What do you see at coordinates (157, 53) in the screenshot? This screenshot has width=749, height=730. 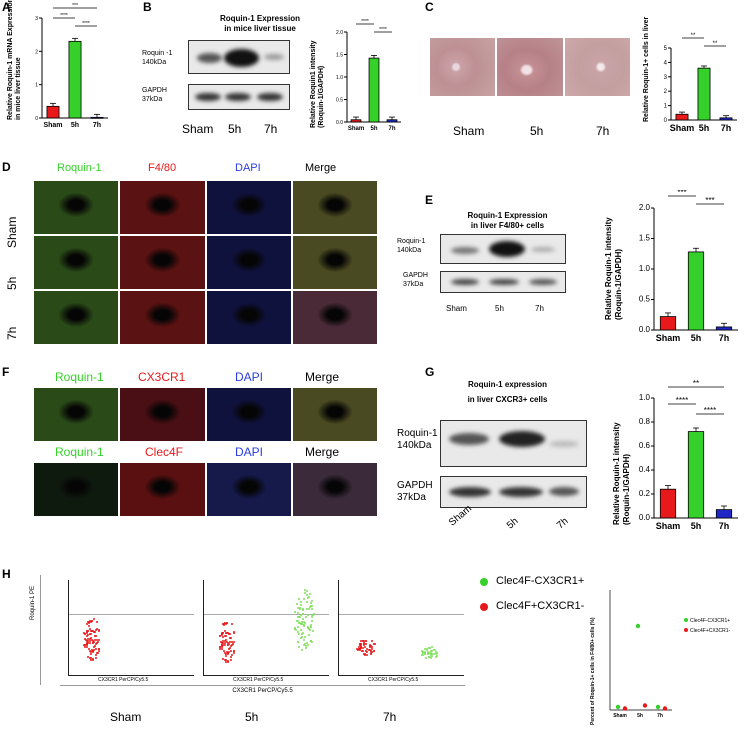 I see `panel-b-roquin-label: Roquin -1` at bounding box center [157, 53].